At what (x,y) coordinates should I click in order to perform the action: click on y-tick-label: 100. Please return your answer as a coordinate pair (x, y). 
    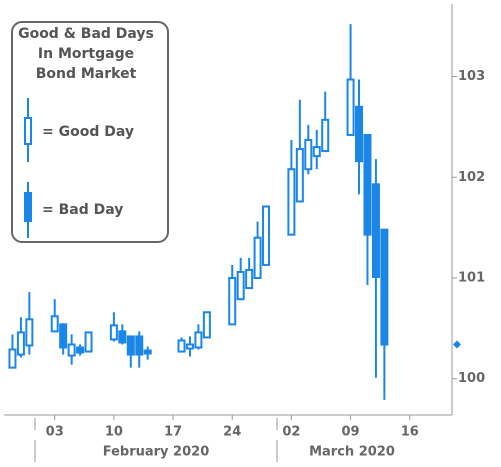
    Looking at the image, I should click on (471, 378).